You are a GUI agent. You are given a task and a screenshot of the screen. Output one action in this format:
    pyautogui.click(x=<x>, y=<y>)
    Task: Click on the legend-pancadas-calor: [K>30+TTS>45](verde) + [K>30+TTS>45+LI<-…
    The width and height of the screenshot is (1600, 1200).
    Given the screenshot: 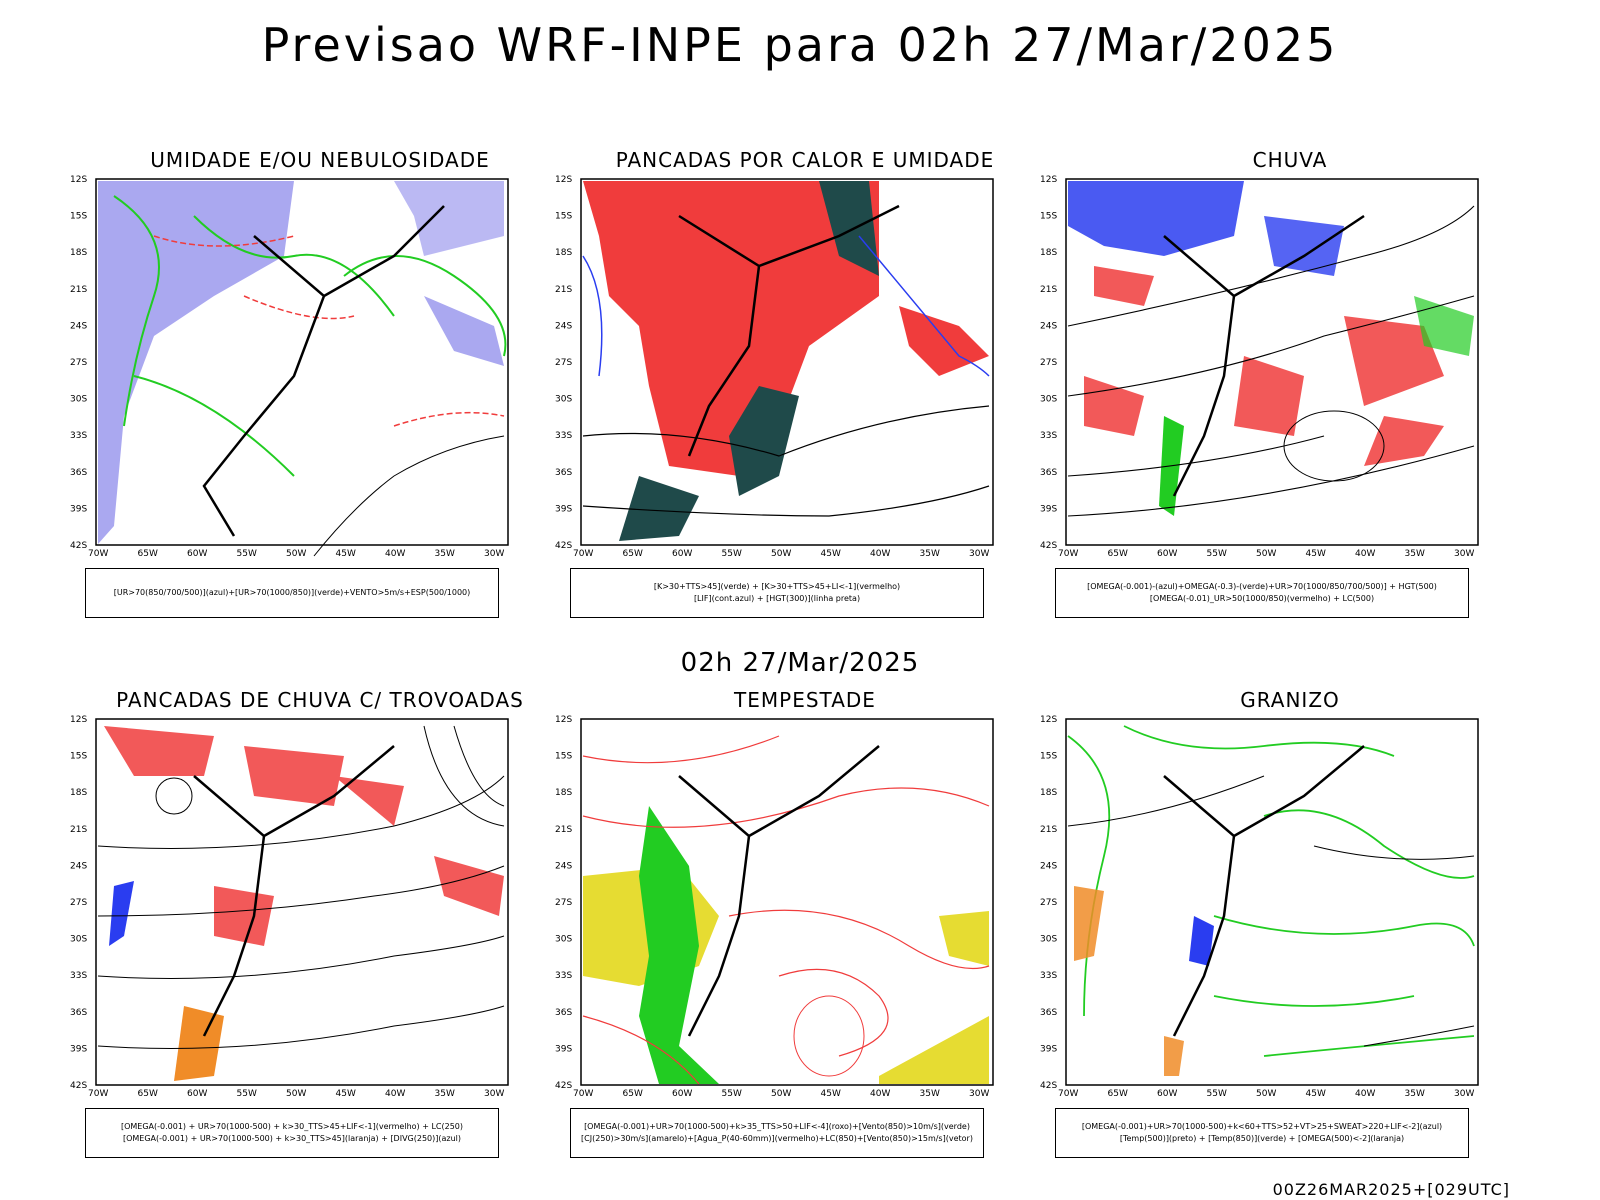 What is the action you would take?
    pyautogui.click(x=777, y=593)
    